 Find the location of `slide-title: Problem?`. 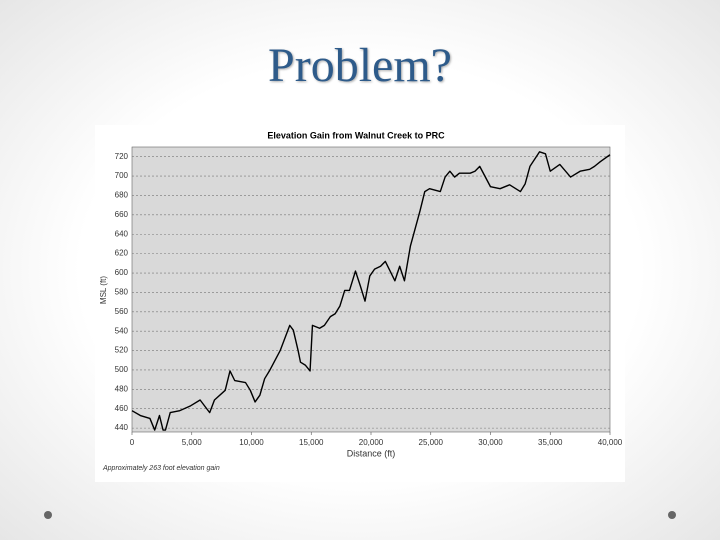

slide-title: Problem? is located at coordinates (360, 65).